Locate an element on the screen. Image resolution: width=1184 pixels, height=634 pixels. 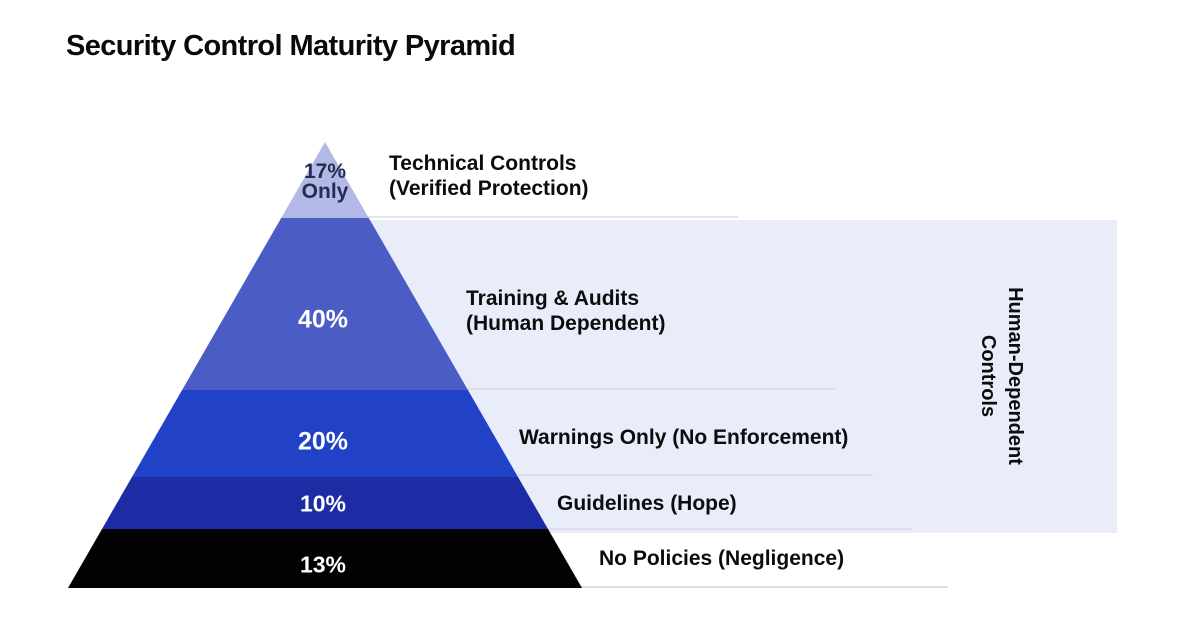
pyramid-level-warnings-only is located at coordinates (325, 433).